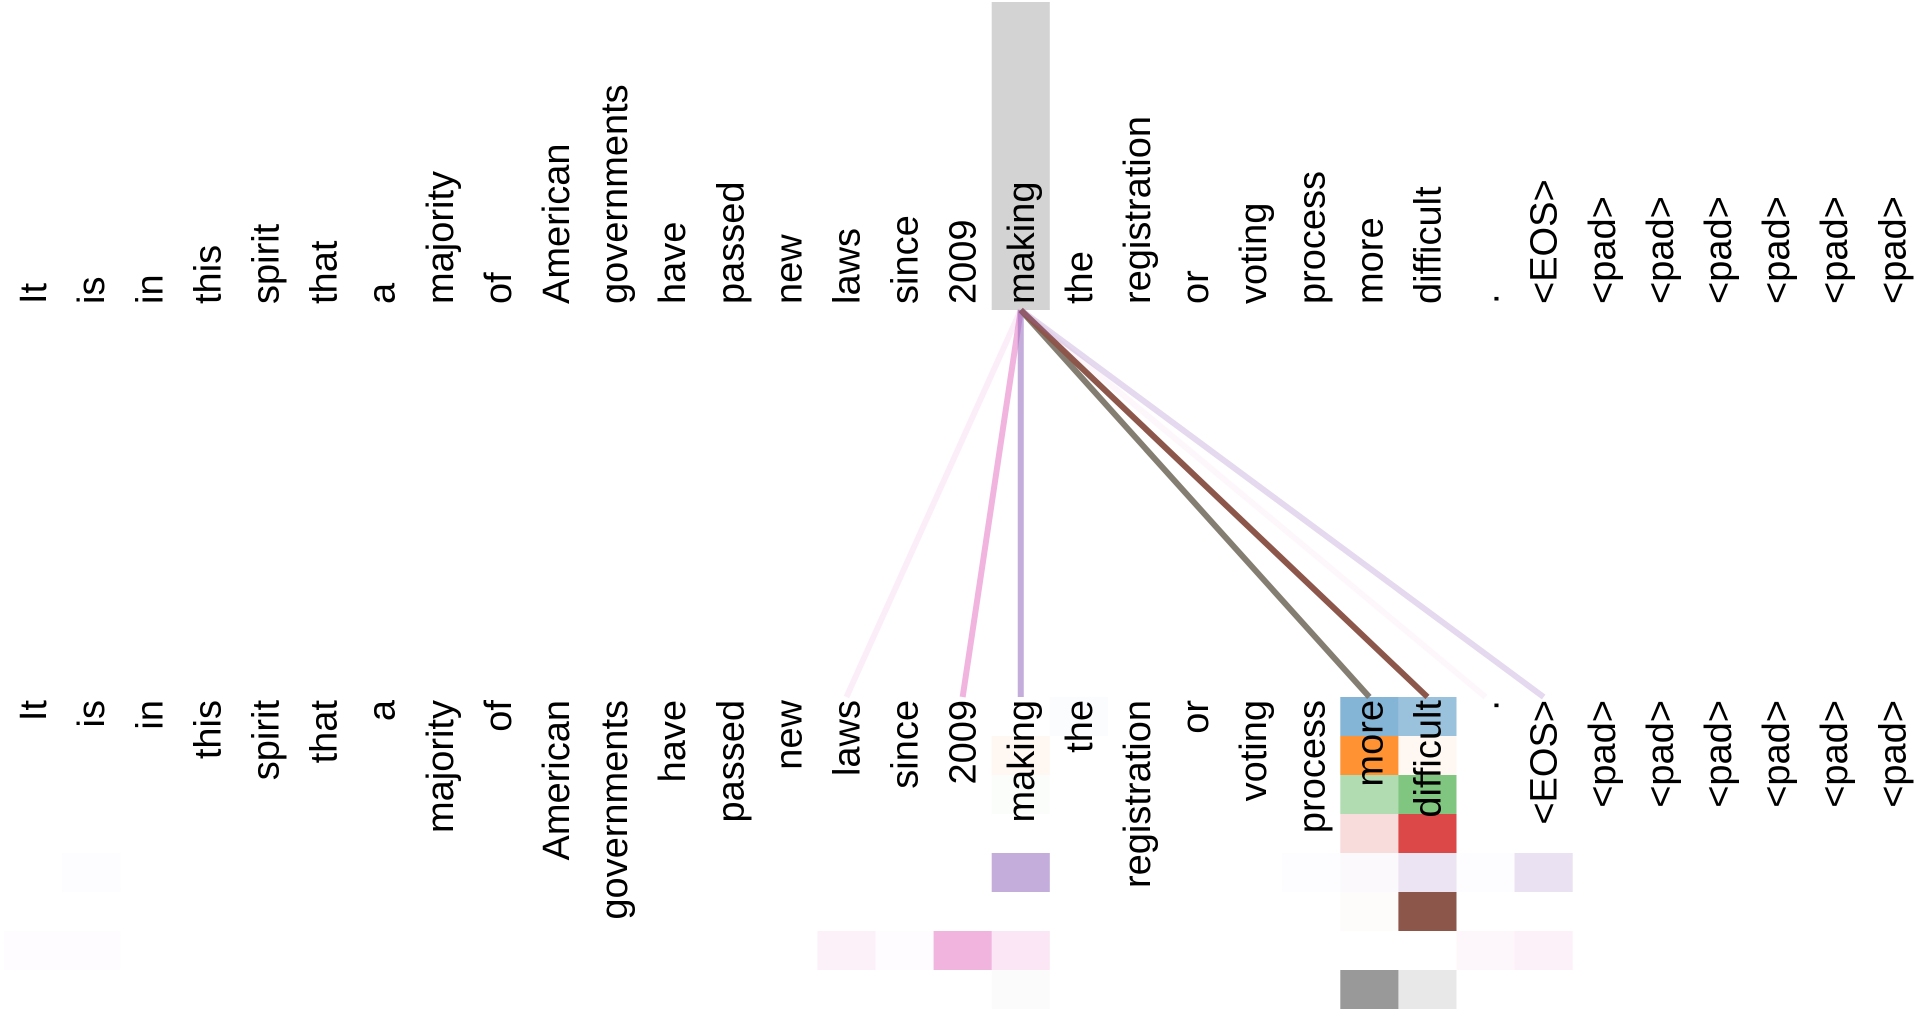  Describe the element at coordinates (1545, 762) in the screenshot. I see `key-token: <EOS>` at that location.